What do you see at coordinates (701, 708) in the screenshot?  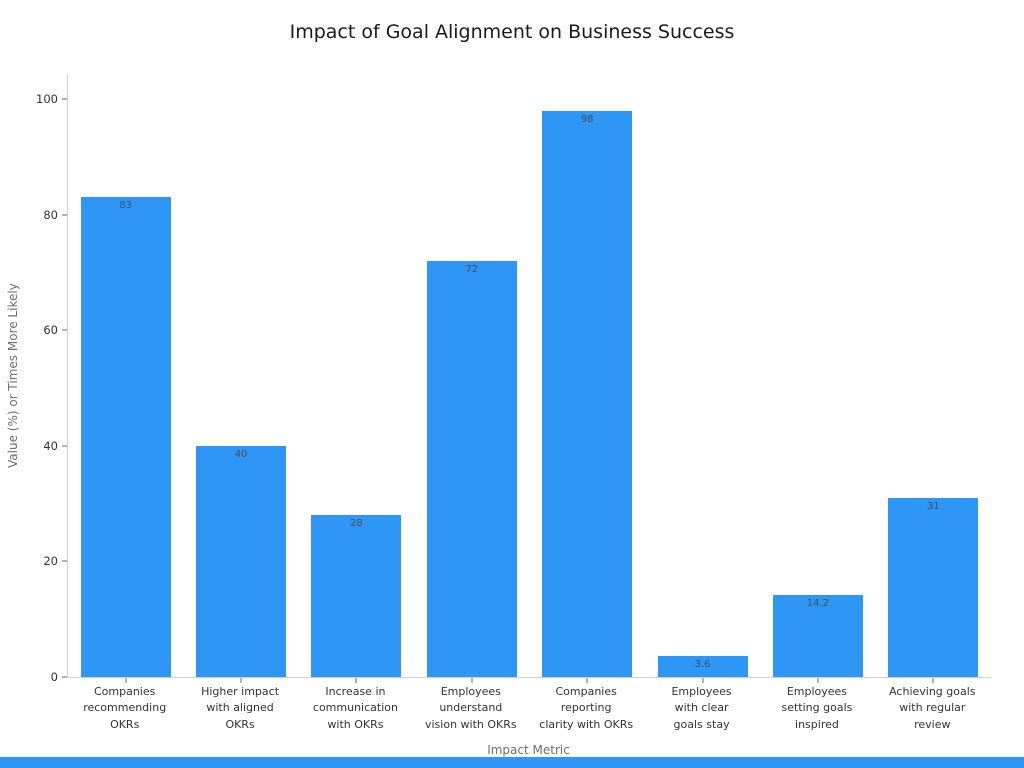 I see `x-tick-label: Employees with clear goals stay` at bounding box center [701, 708].